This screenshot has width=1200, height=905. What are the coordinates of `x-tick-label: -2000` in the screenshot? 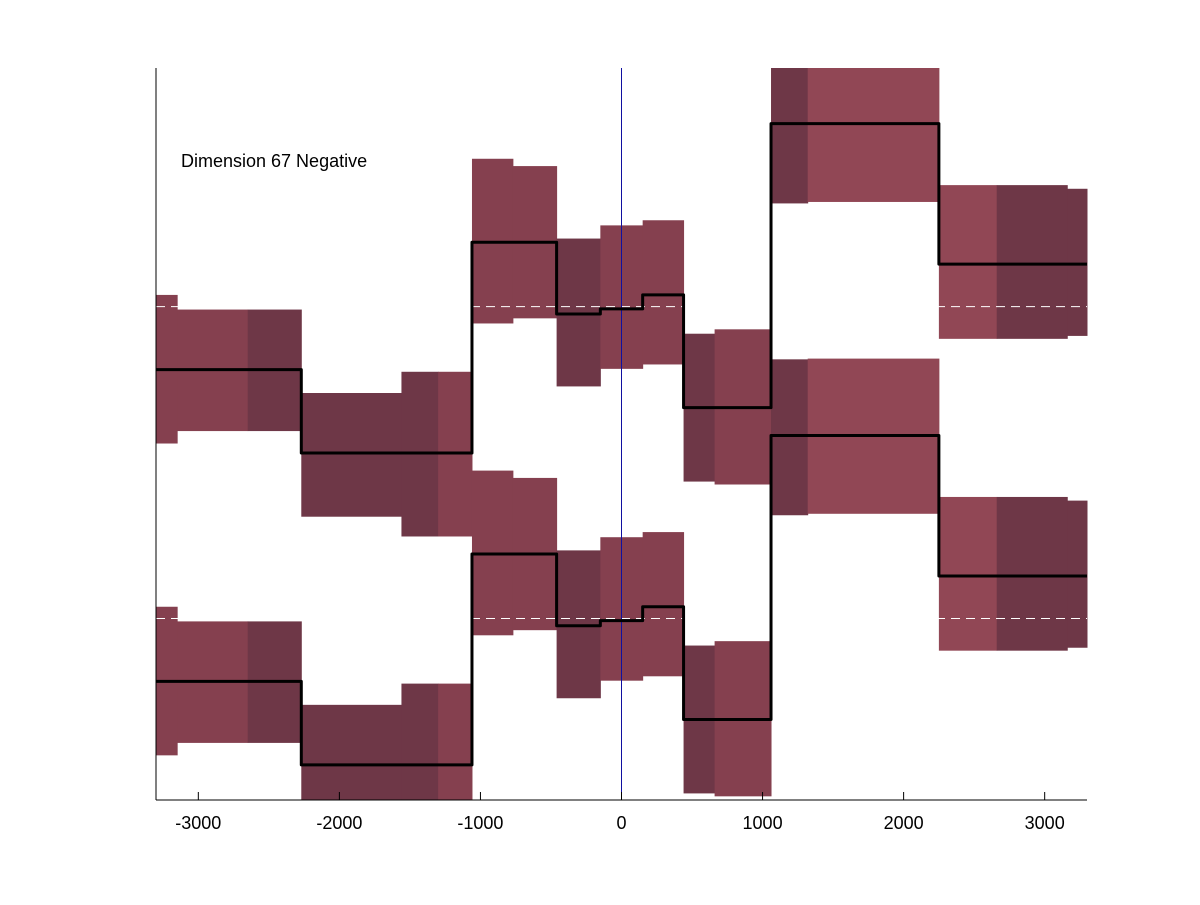 It's located at (339, 823).